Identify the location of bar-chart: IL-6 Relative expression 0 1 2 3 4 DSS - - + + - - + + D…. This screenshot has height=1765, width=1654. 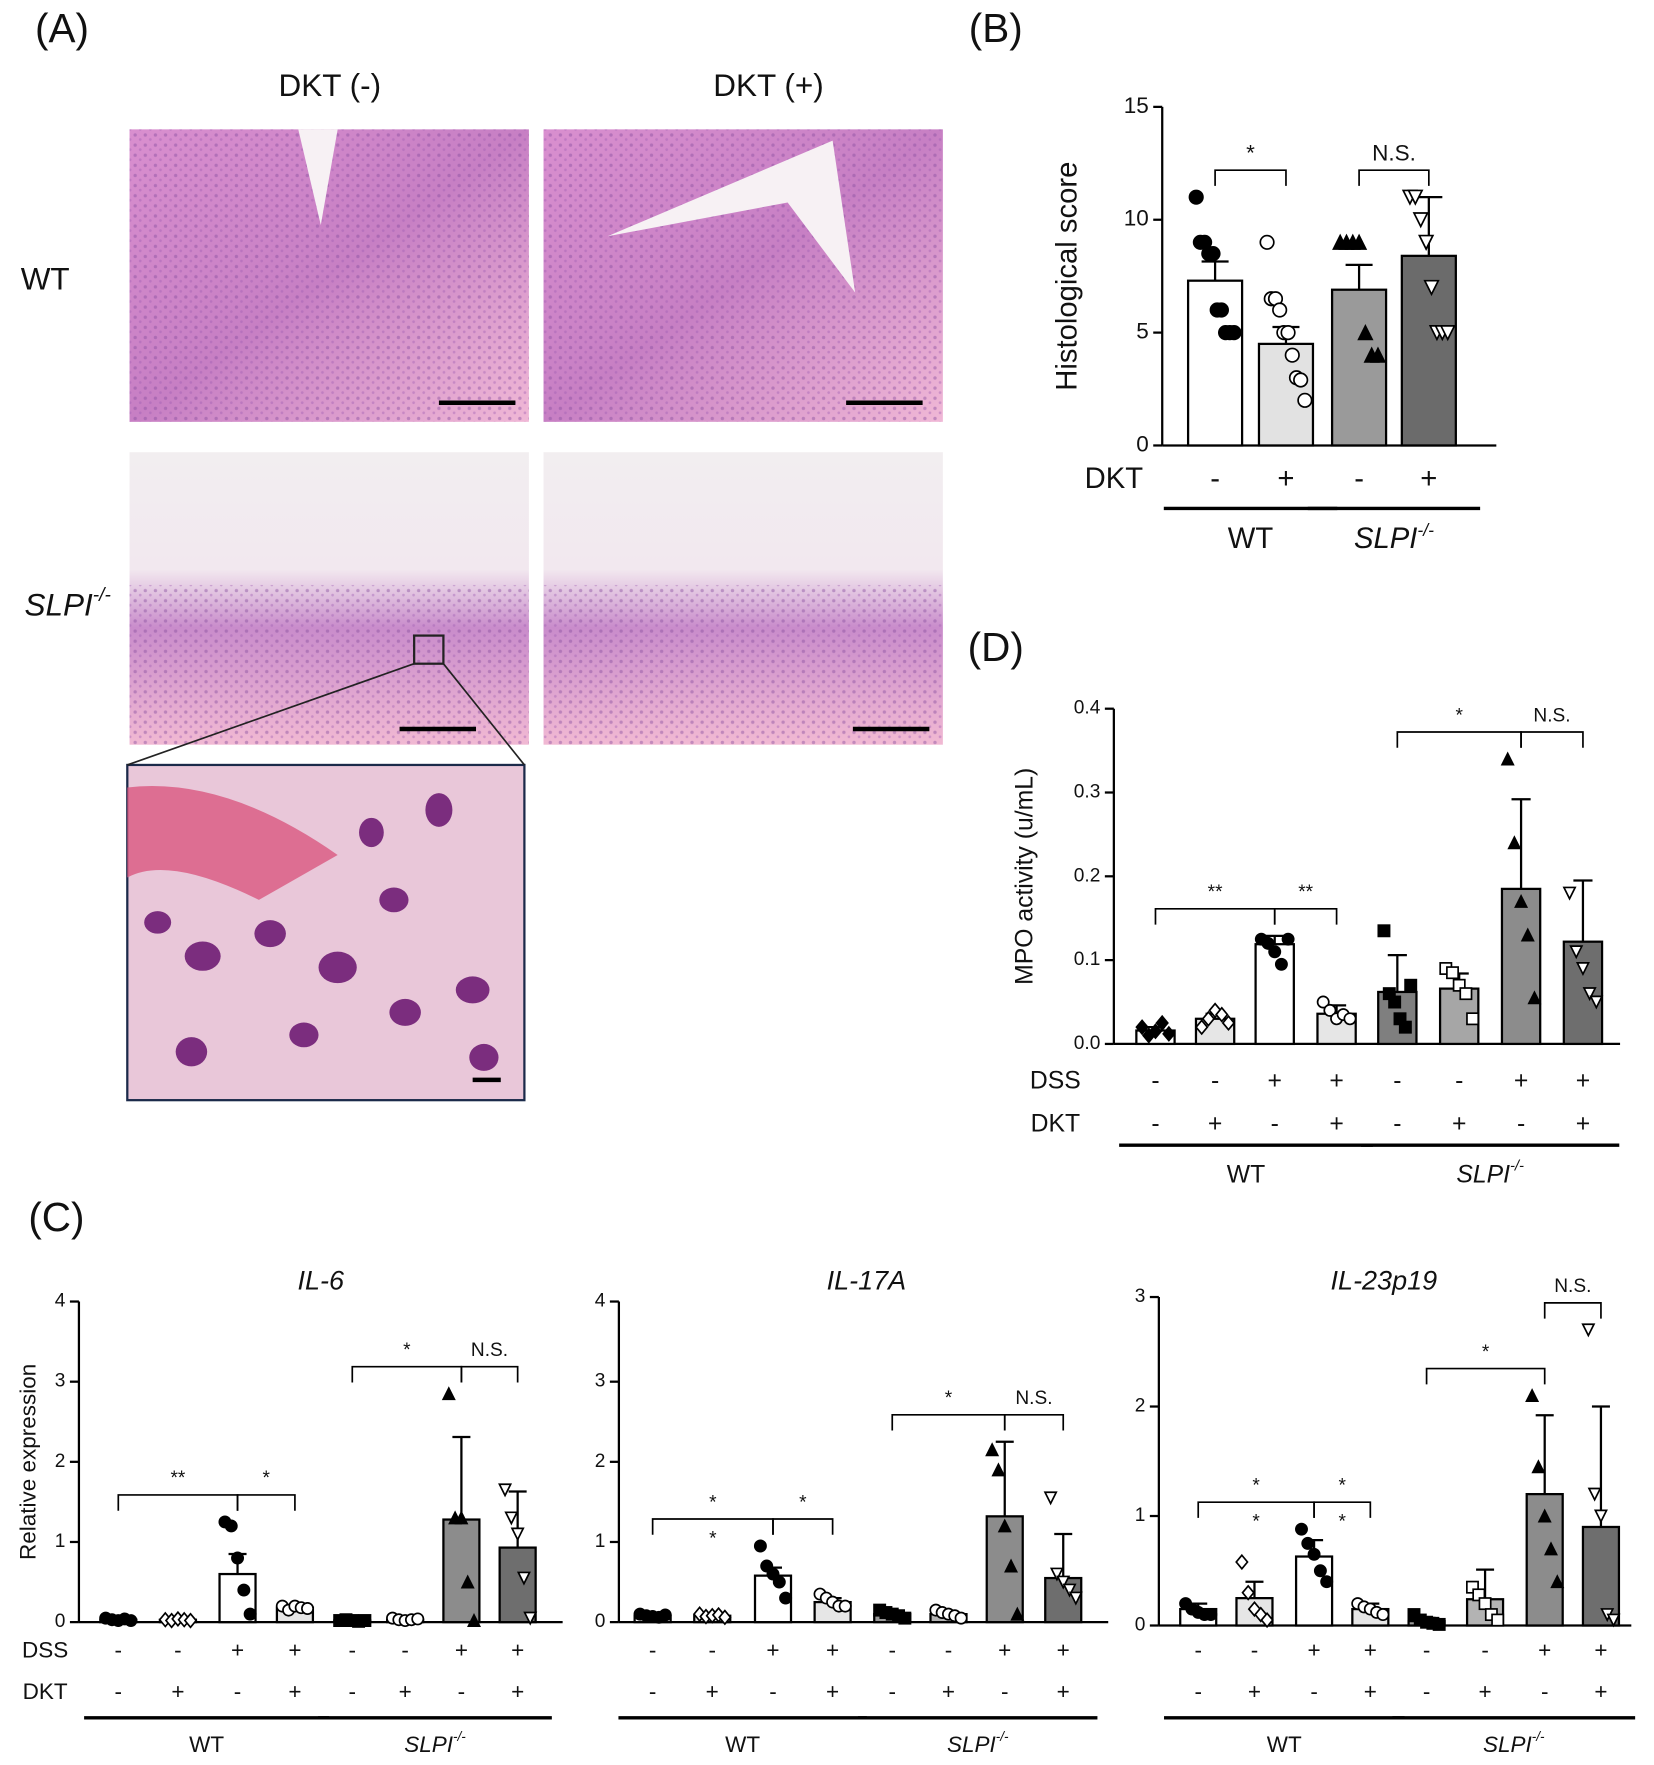
(289, 1511).